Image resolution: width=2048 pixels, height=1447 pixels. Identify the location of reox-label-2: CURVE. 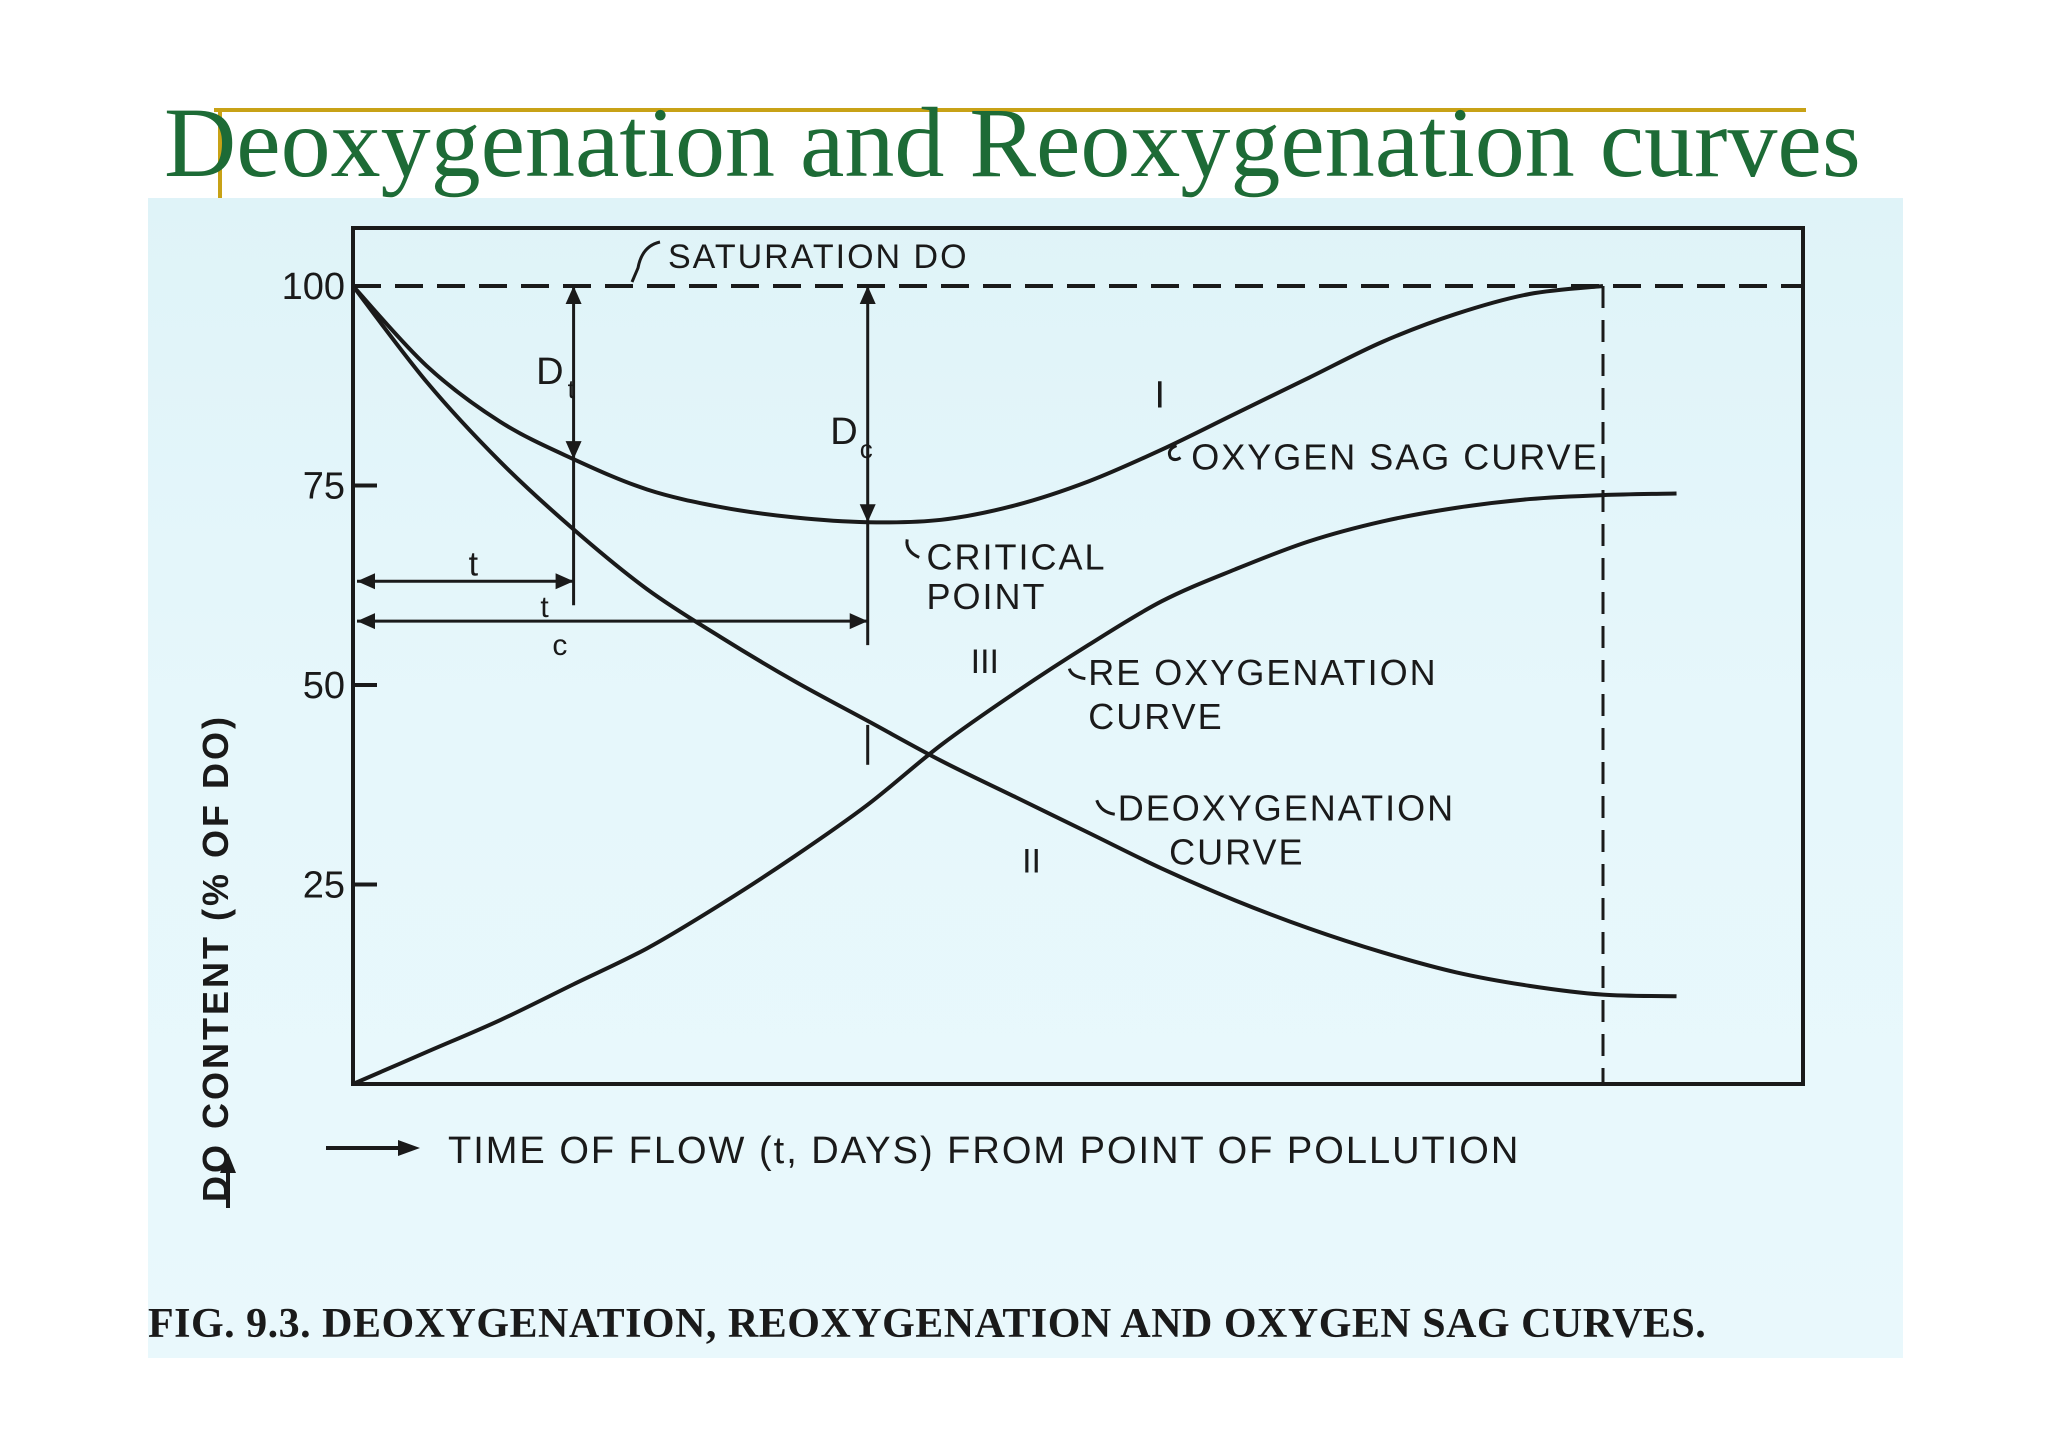
(1155, 716).